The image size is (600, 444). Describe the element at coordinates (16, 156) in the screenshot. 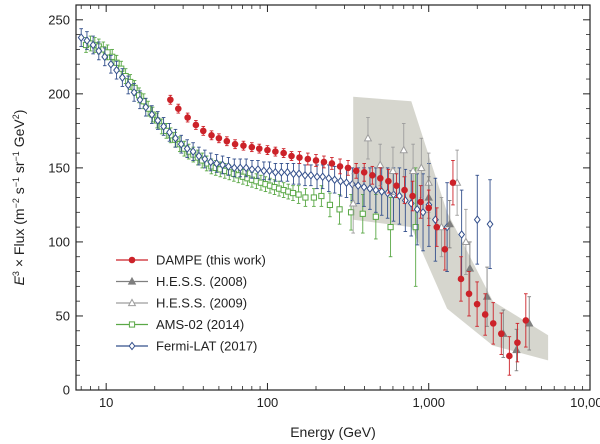

I see `y-title-sr-exp: −1` at that location.